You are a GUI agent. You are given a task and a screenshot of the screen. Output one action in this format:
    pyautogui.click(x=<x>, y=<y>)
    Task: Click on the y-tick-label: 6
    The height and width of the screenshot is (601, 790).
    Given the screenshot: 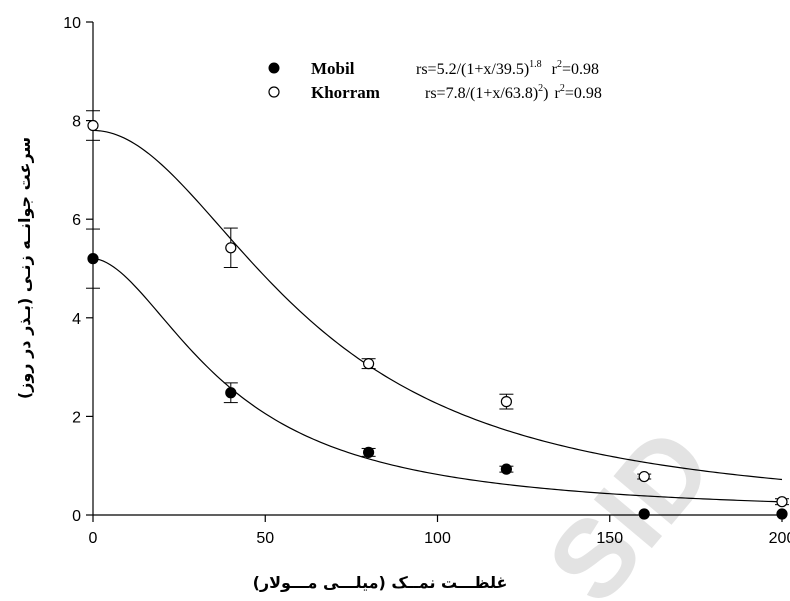 What is the action you would take?
    pyautogui.click(x=76, y=220)
    